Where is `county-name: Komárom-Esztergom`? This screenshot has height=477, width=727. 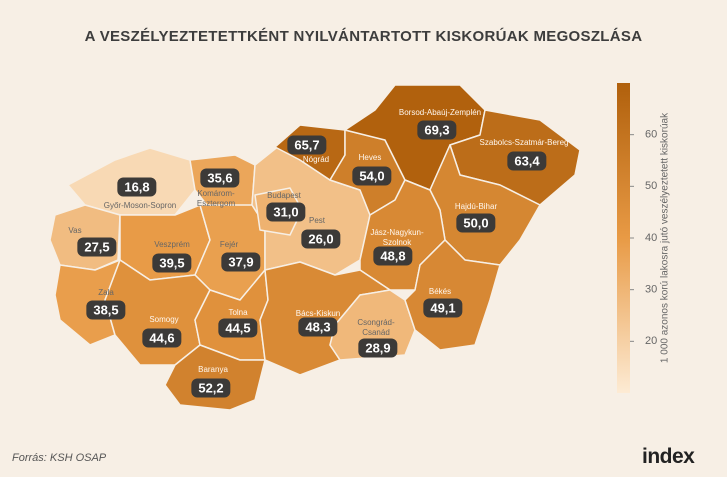 county-name: Komárom-Esztergom is located at coordinates (216, 198).